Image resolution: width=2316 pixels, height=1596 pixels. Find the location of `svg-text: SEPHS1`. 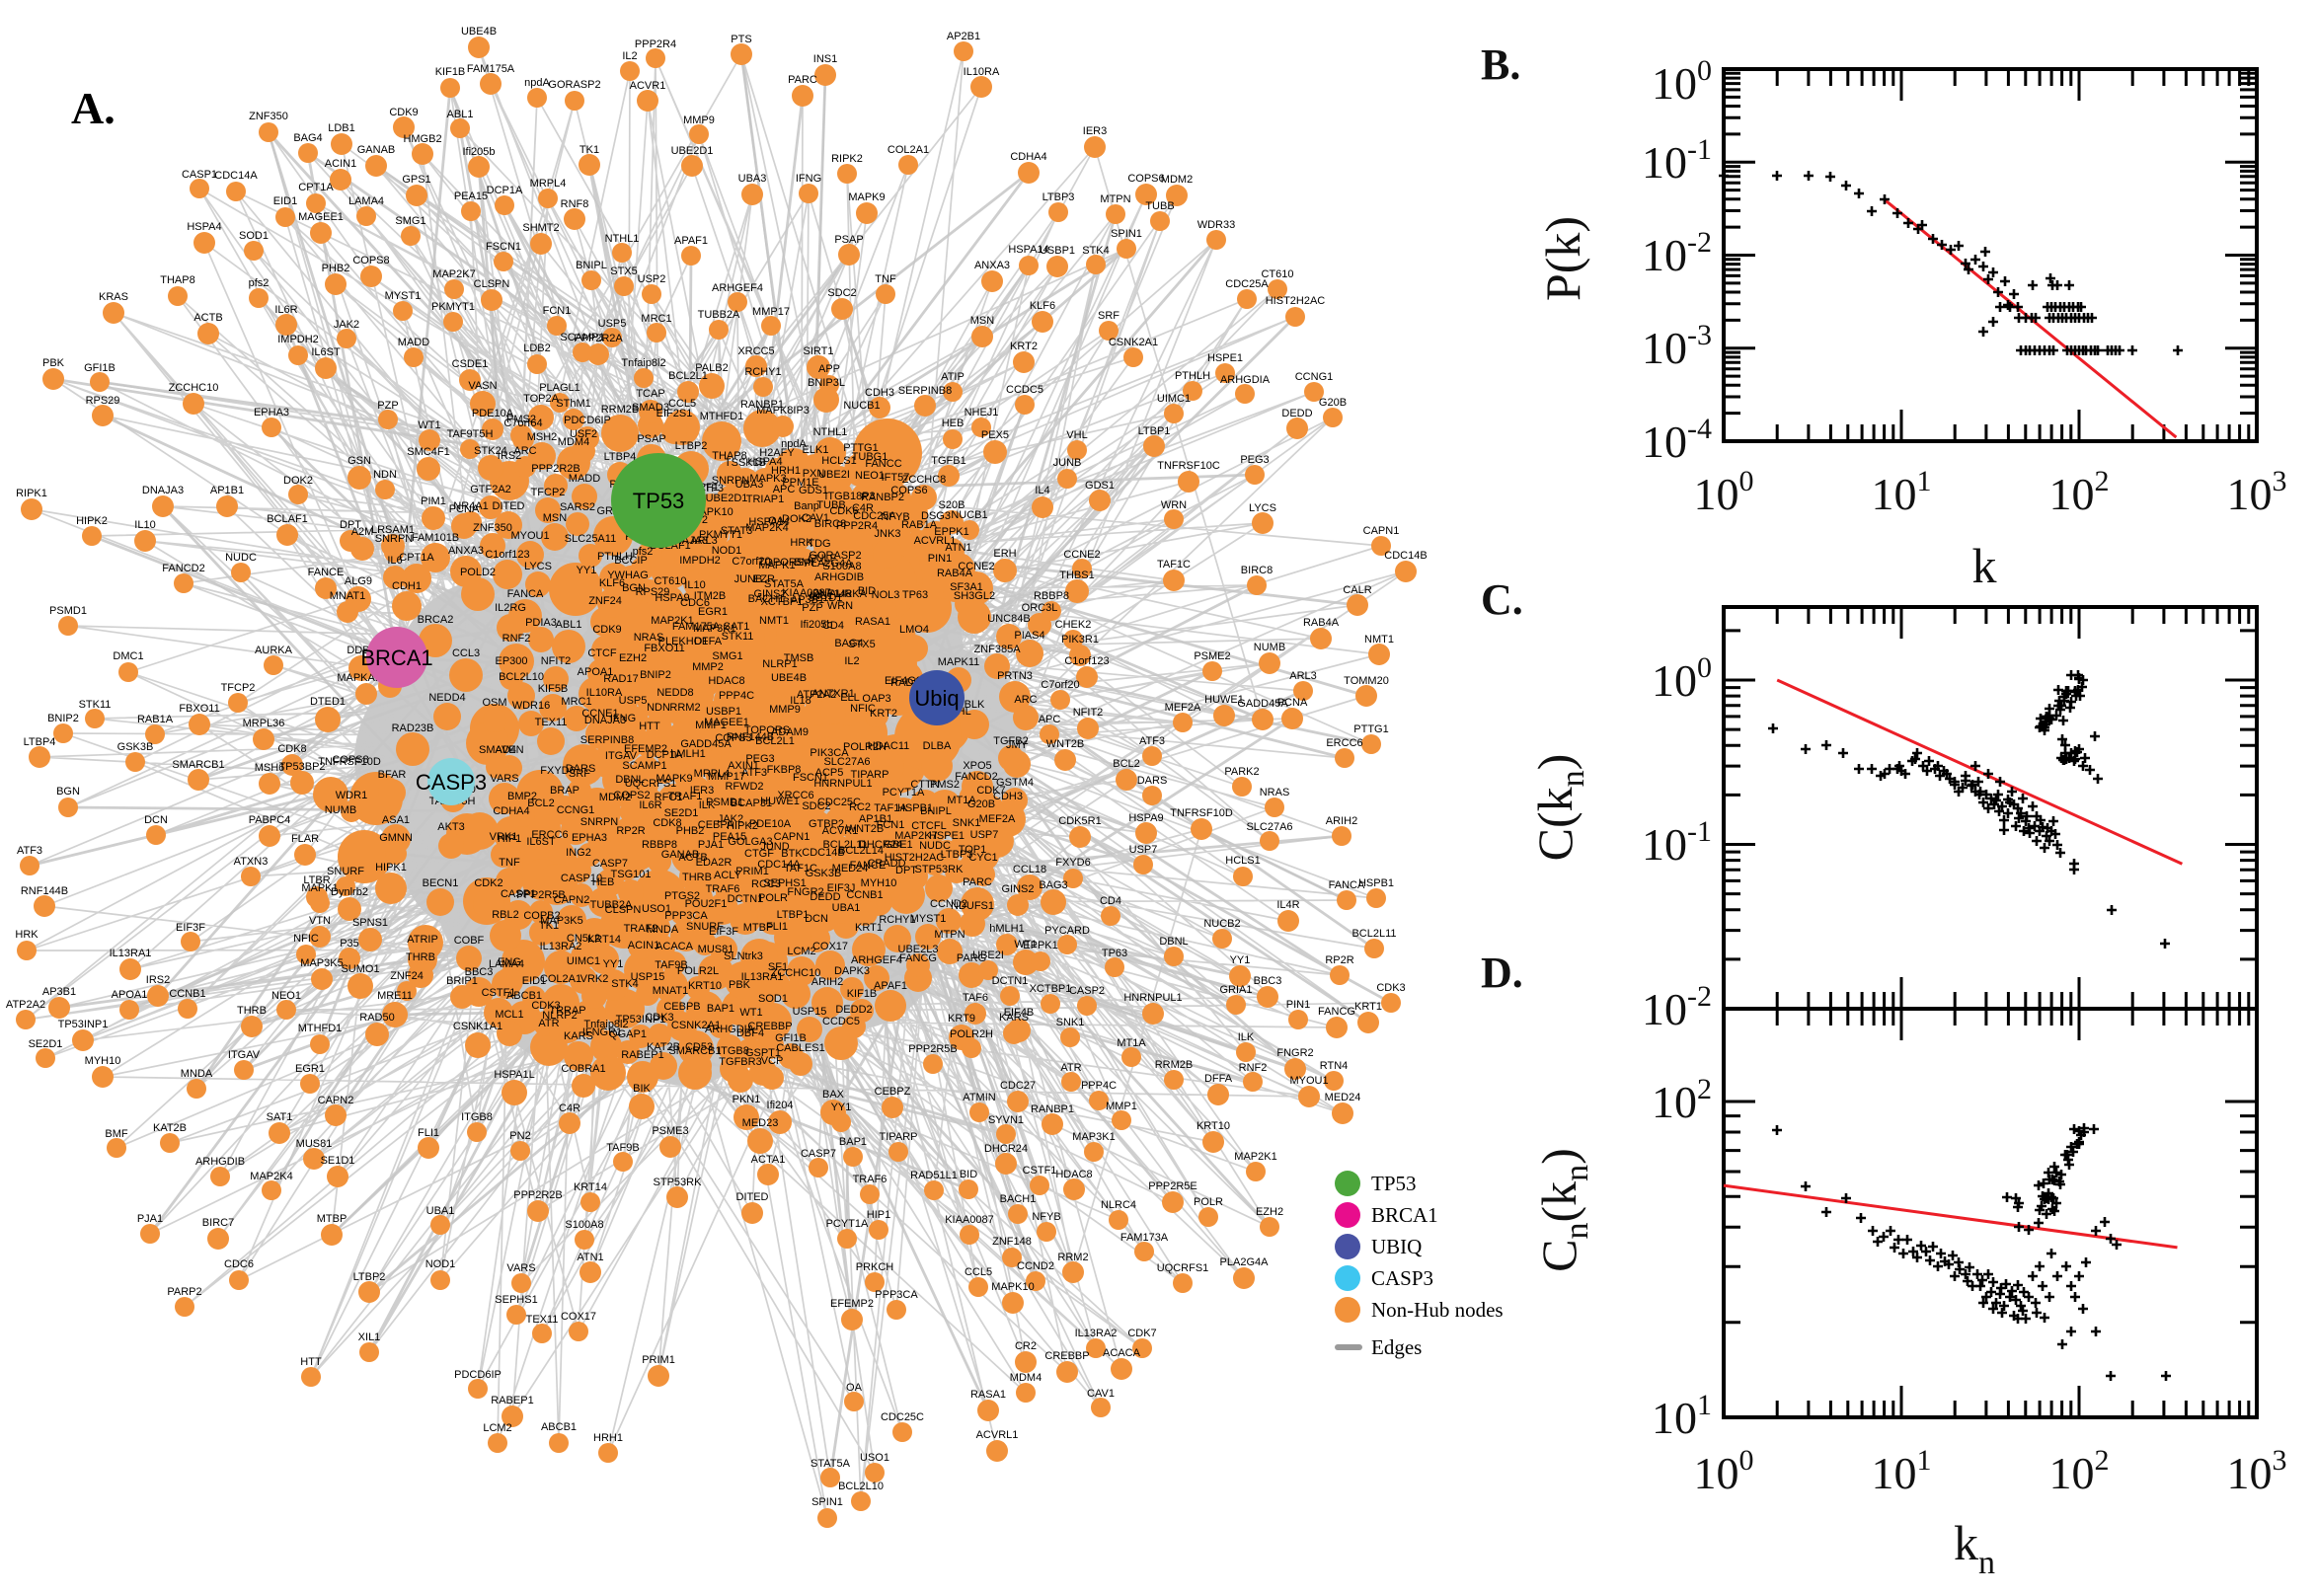

svg-text: SEPHS1 is located at coordinates (516, 1300).